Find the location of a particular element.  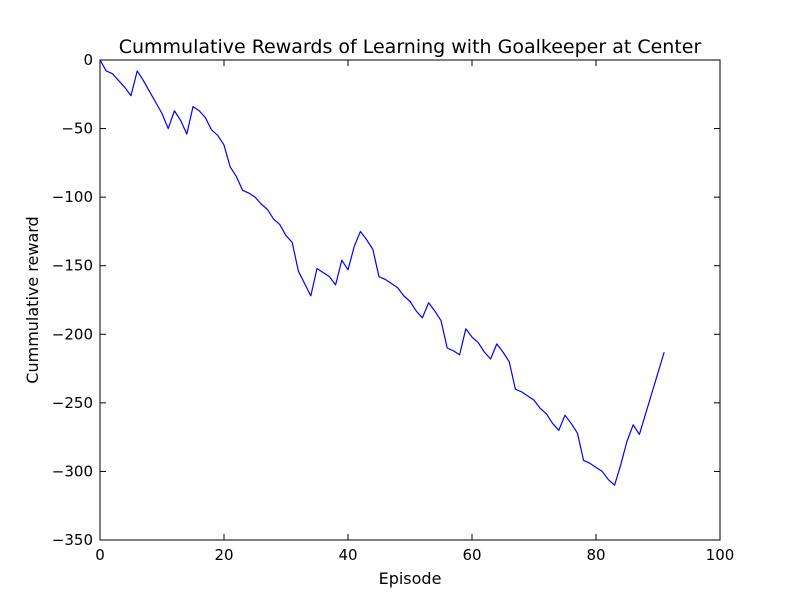

x-tick-label: 80 is located at coordinates (595, 555).